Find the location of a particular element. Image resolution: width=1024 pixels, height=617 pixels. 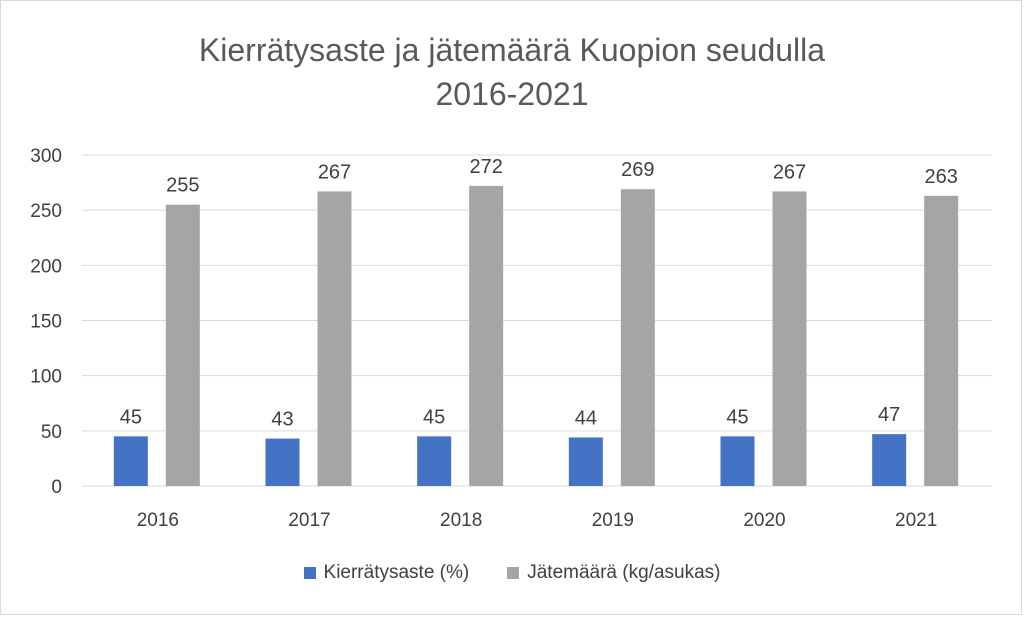

x-tick-label-2020: 2020 is located at coordinates (764, 520).